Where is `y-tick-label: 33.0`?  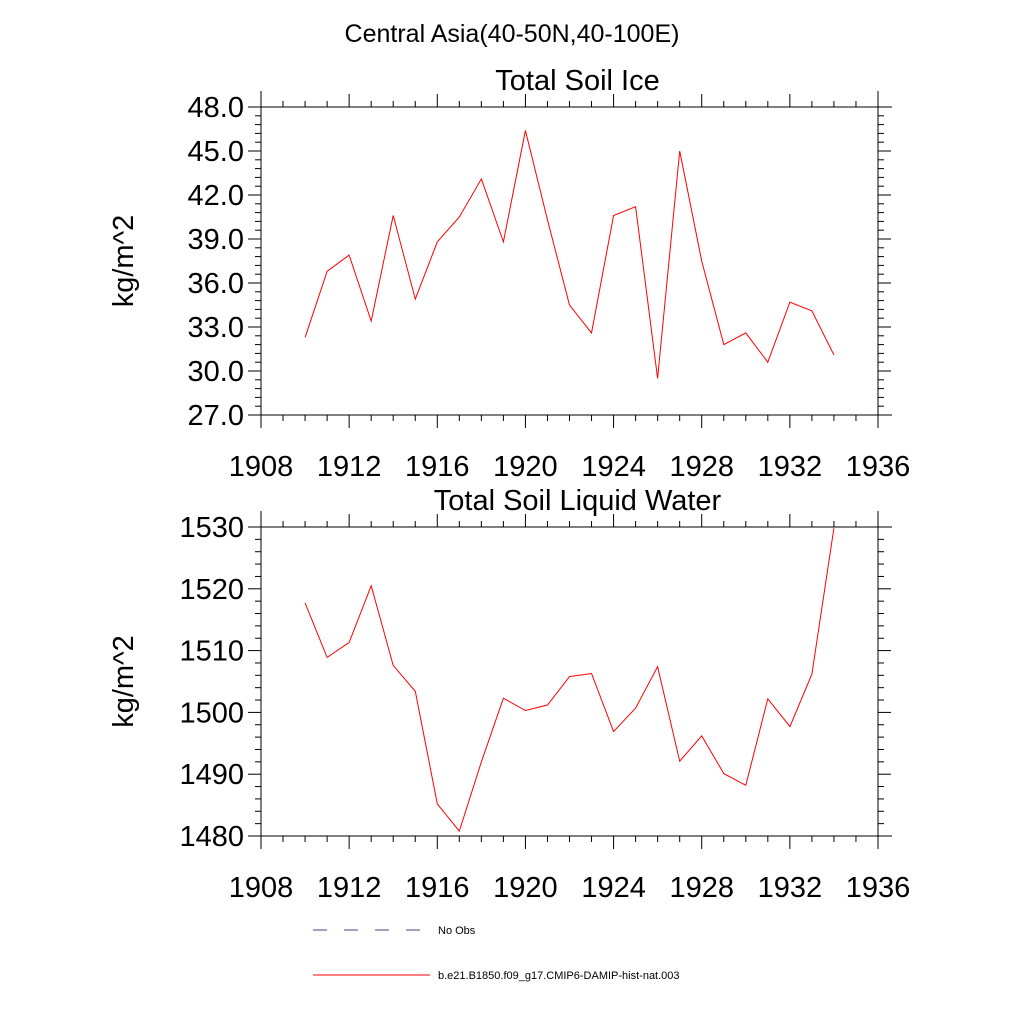
y-tick-label: 33.0 is located at coordinates (216, 328).